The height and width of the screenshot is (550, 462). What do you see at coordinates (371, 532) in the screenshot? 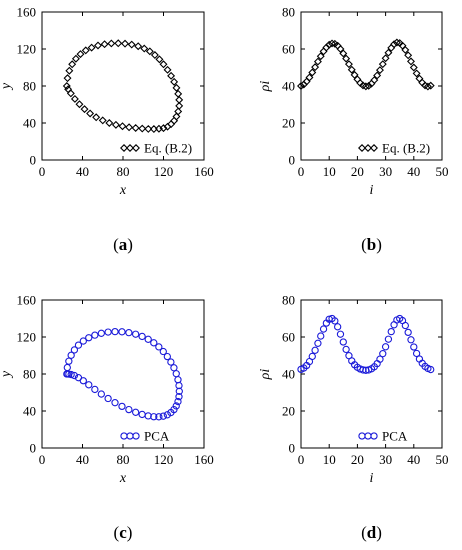
I see `panel-label: (d)` at bounding box center [371, 532].